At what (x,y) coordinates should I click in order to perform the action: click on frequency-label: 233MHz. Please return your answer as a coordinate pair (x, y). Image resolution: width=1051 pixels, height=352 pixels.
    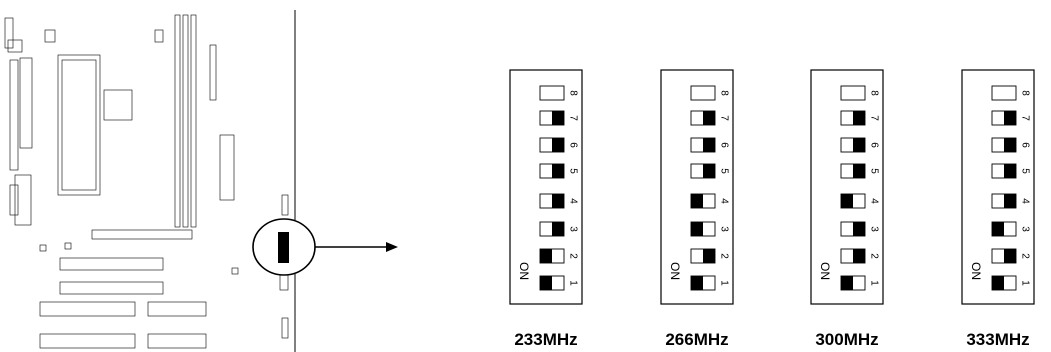
    Looking at the image, I should click on (545, 339).